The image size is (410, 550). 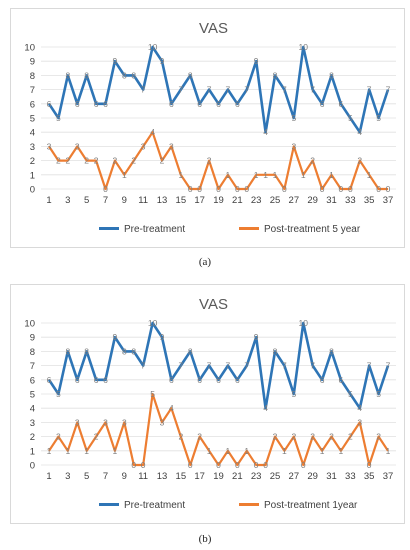 I want to click on caption-b: (b), so click(x=205, y=539).